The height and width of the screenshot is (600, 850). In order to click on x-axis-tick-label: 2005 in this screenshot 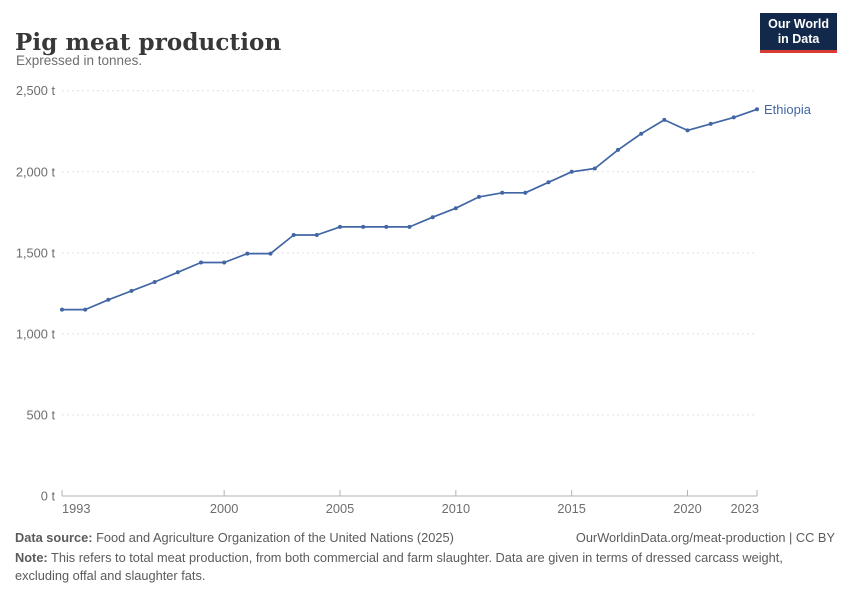, I will do `click(340, 508)`.